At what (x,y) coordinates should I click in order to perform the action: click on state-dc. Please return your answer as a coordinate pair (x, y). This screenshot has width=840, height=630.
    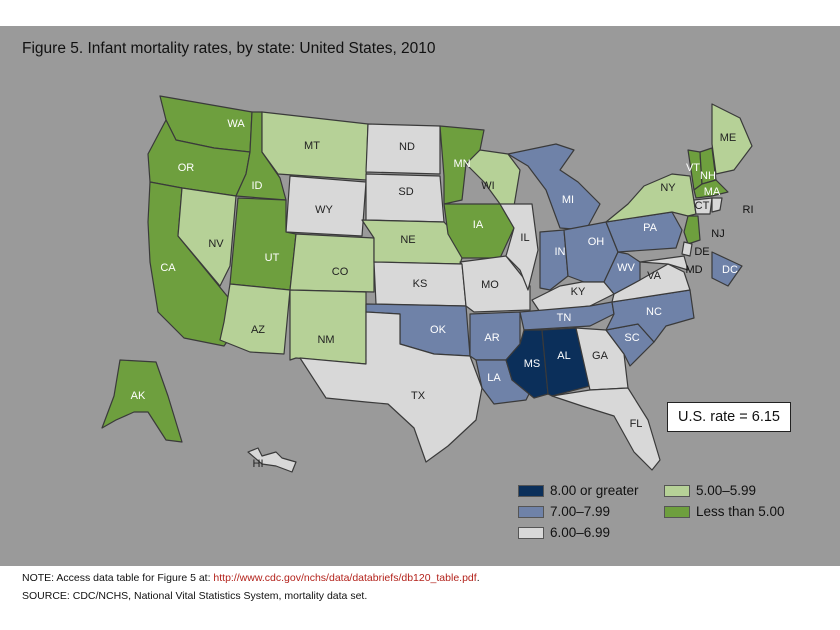
    Looking at the image, I should click on (727, 269).